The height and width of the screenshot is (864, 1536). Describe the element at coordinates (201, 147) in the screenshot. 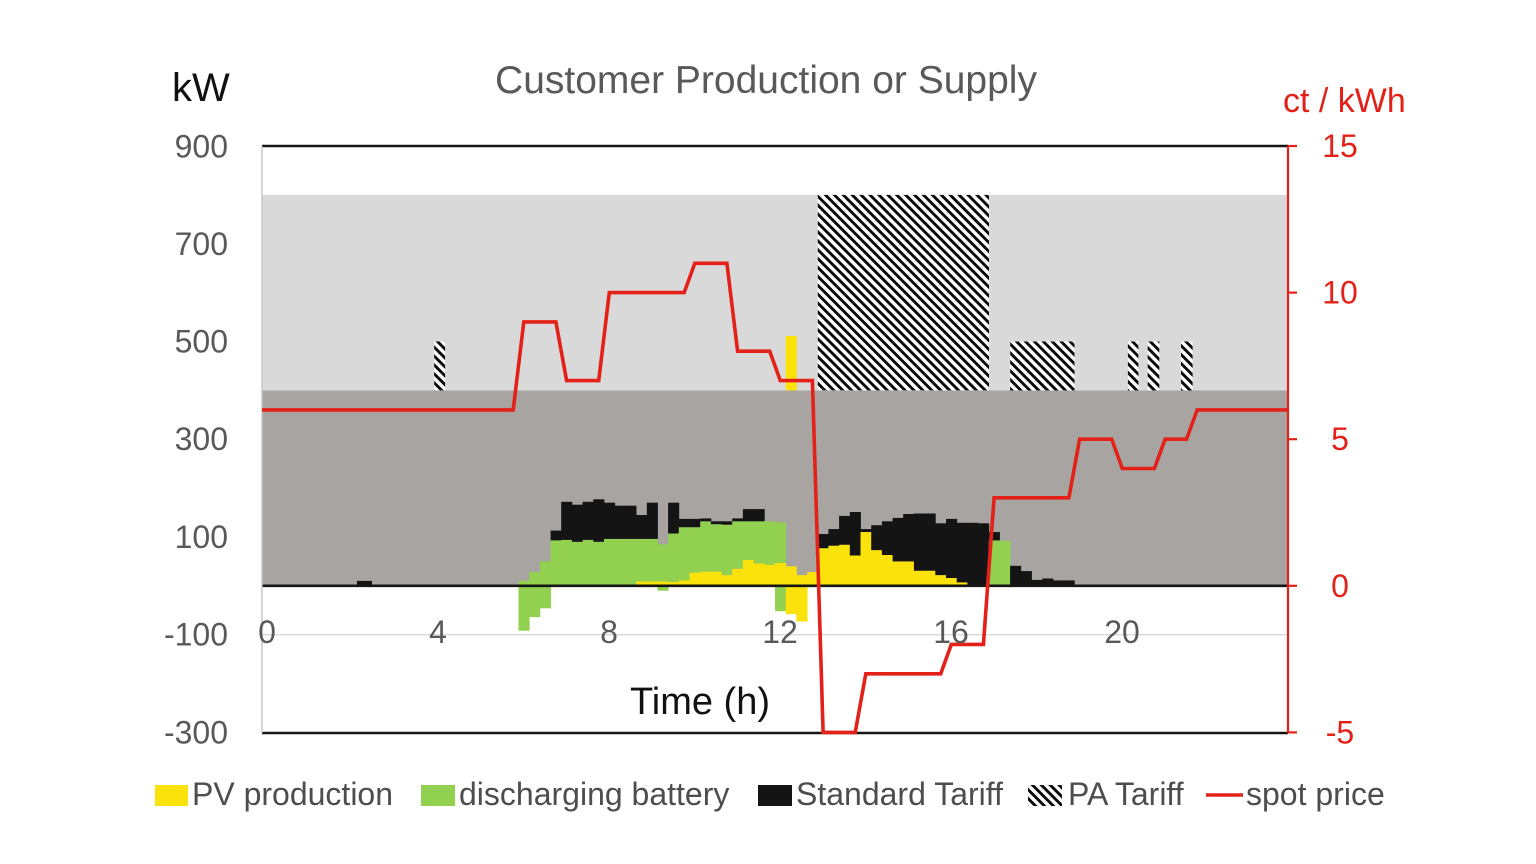

I see `svg-text: 900` at that location.